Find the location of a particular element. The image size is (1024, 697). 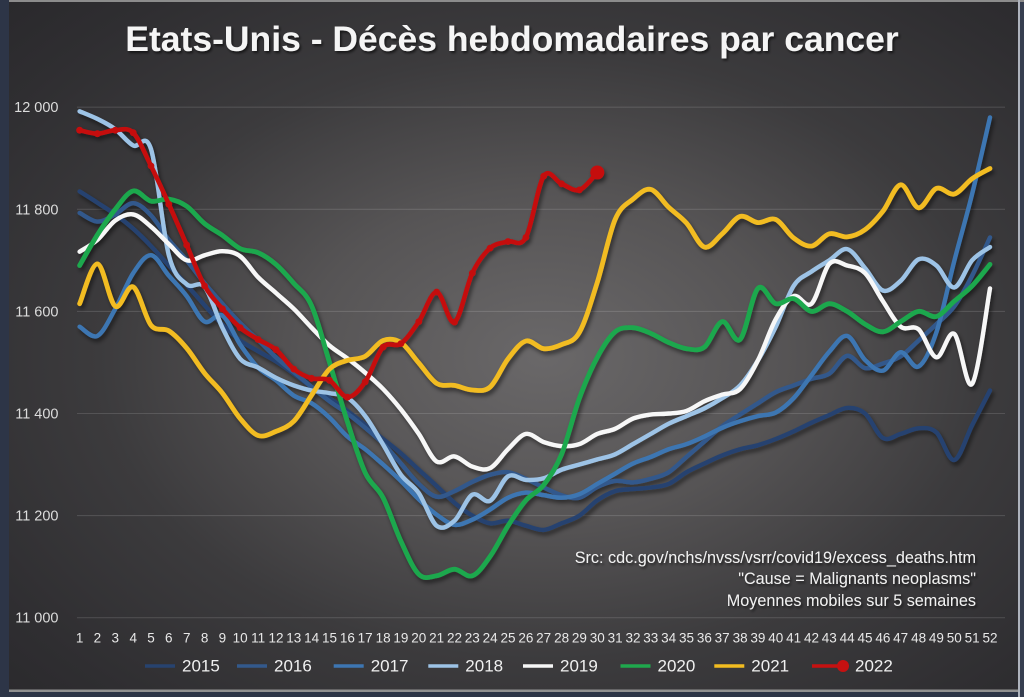

svg-text: 11 is located at coordinates (258, 638).